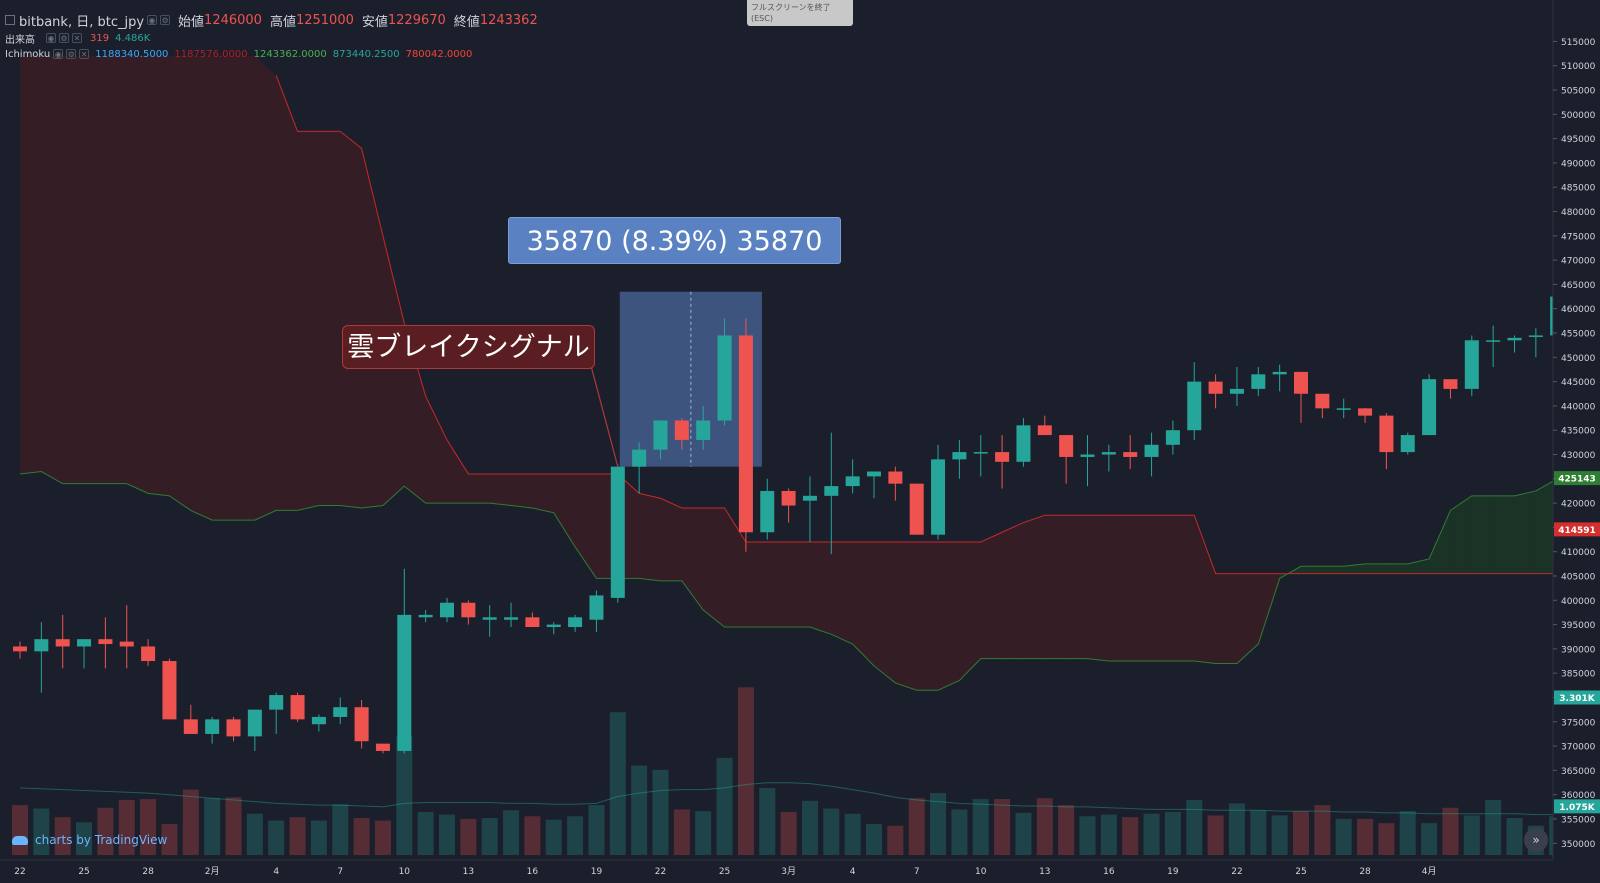 The height and width of the screenshot is (883, 1600). Describe the element at coordinates (99, 38) in the screenshot. I see `volume-value: 319` at that location.